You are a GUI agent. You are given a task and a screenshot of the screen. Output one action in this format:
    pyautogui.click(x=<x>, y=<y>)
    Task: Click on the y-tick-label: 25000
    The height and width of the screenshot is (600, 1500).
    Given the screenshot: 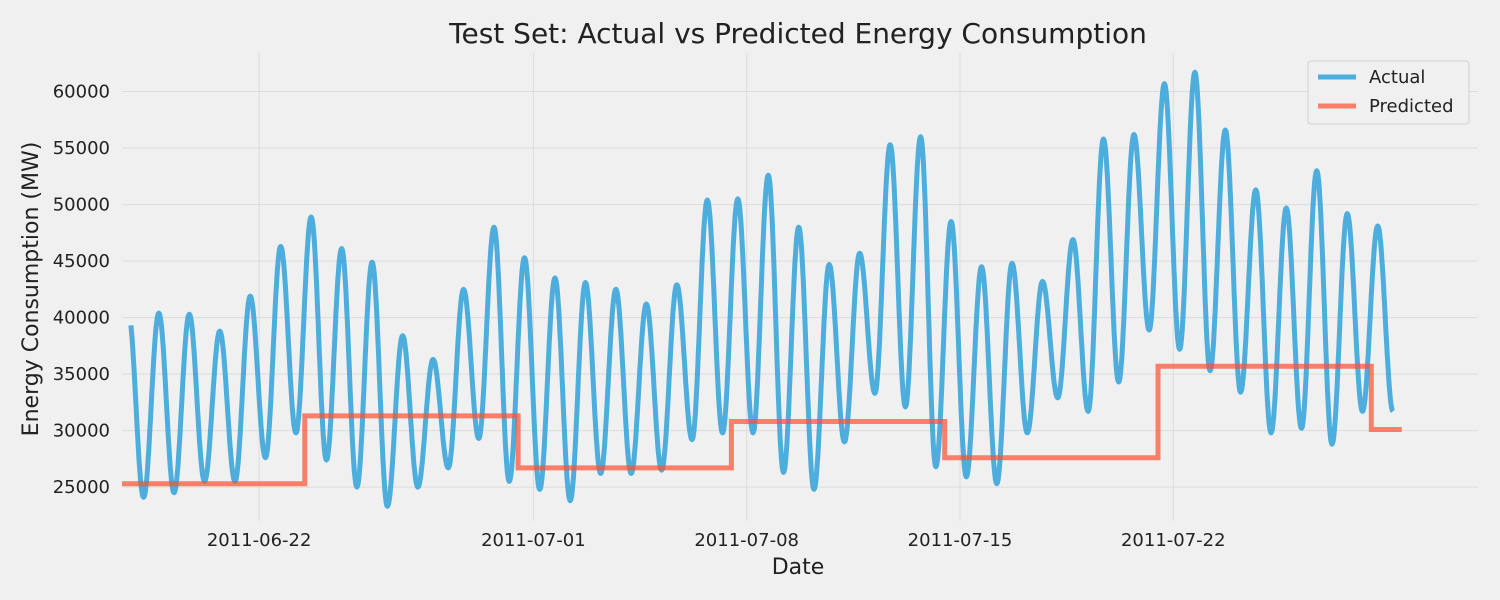 What is the action you would take?
    pyautogui.click(x=81, y=487)
    